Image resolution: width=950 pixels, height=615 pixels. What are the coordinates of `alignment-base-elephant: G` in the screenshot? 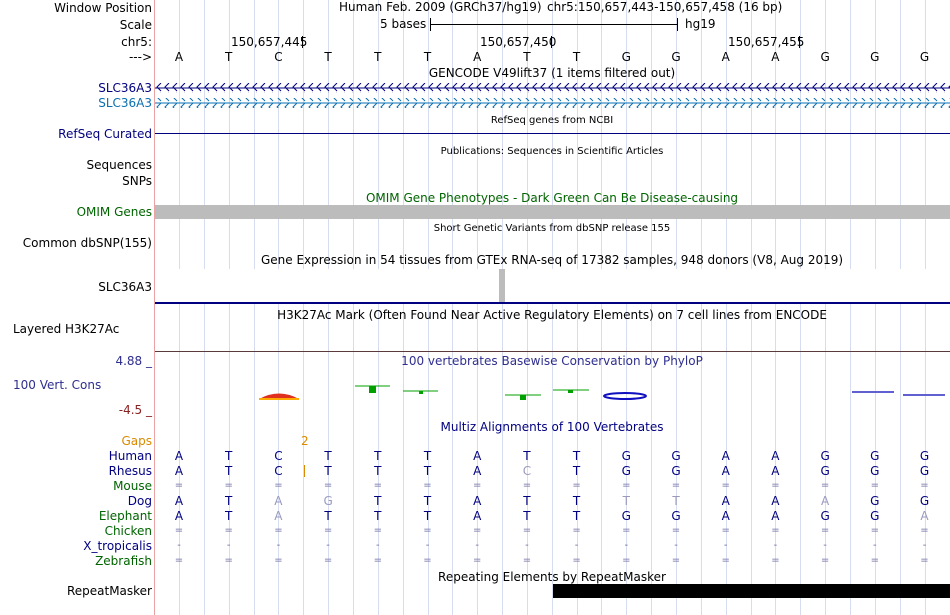 It's located at (676, 516).